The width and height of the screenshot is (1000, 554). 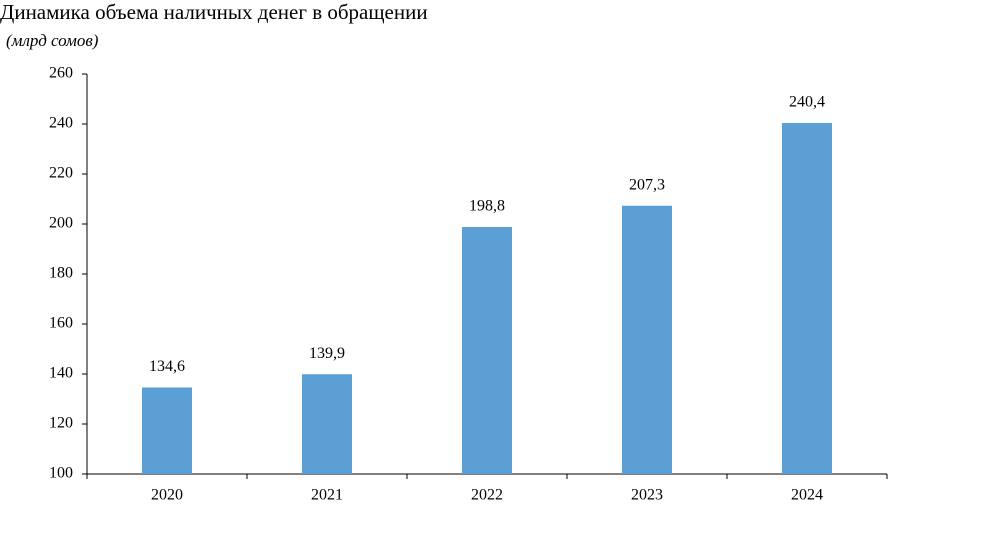 What do you see at coordinates (807, 102) in the screenshot?
I see `data-label: 240,4` at bounding box center [807, 102].